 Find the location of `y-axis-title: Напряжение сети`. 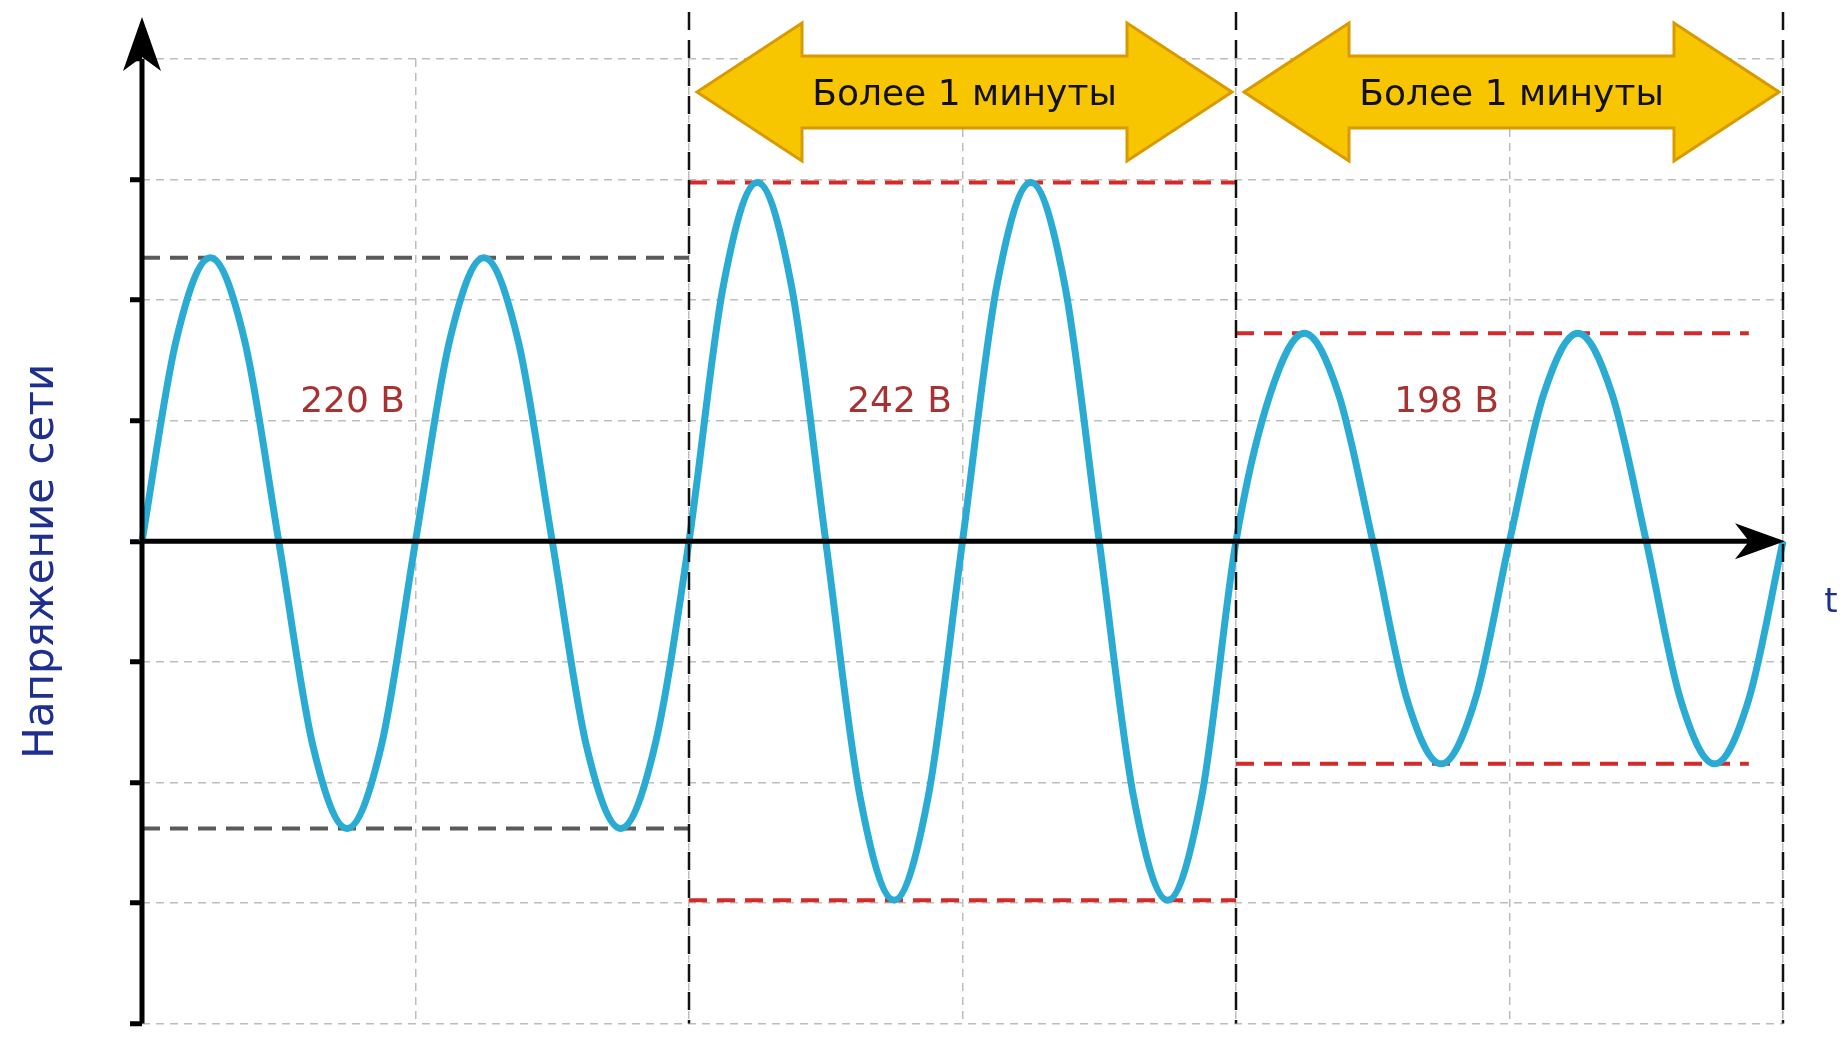

y-axis-title: Напряжение сети is located at coordinates (38, 561).